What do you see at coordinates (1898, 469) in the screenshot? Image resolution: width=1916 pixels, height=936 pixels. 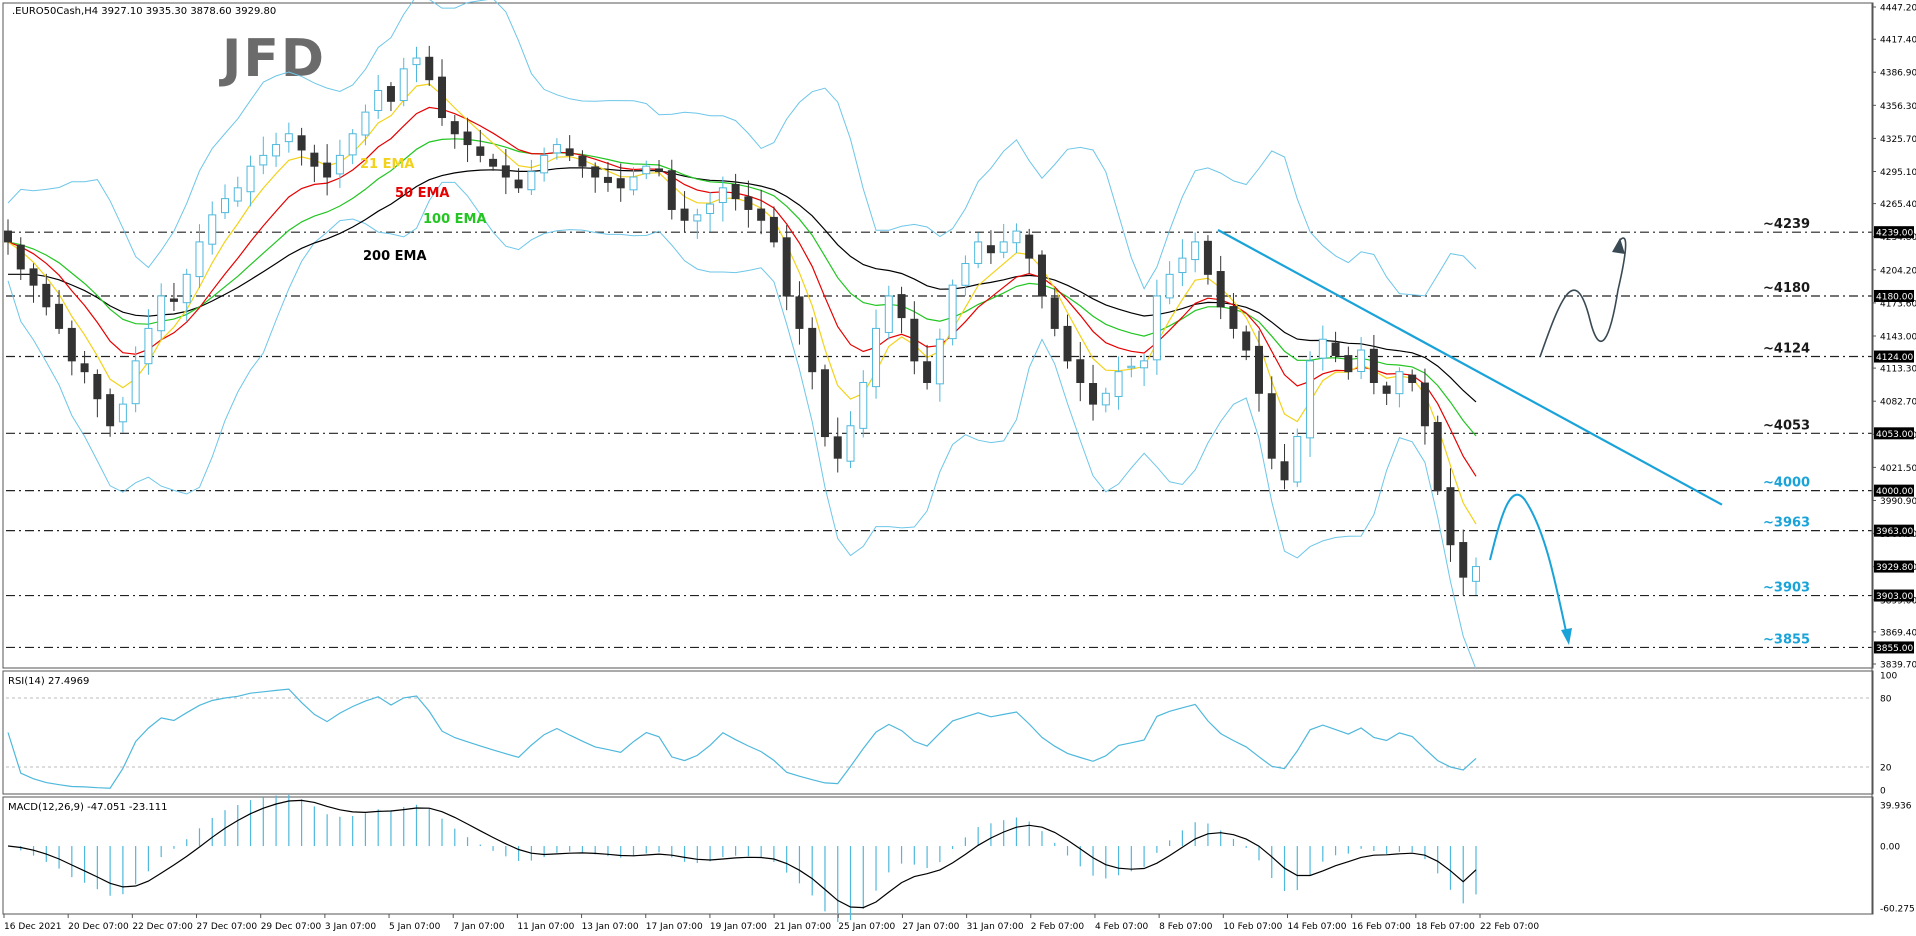 I see `price-tick-label: 4021.50` at bounding box center [1898, 469].